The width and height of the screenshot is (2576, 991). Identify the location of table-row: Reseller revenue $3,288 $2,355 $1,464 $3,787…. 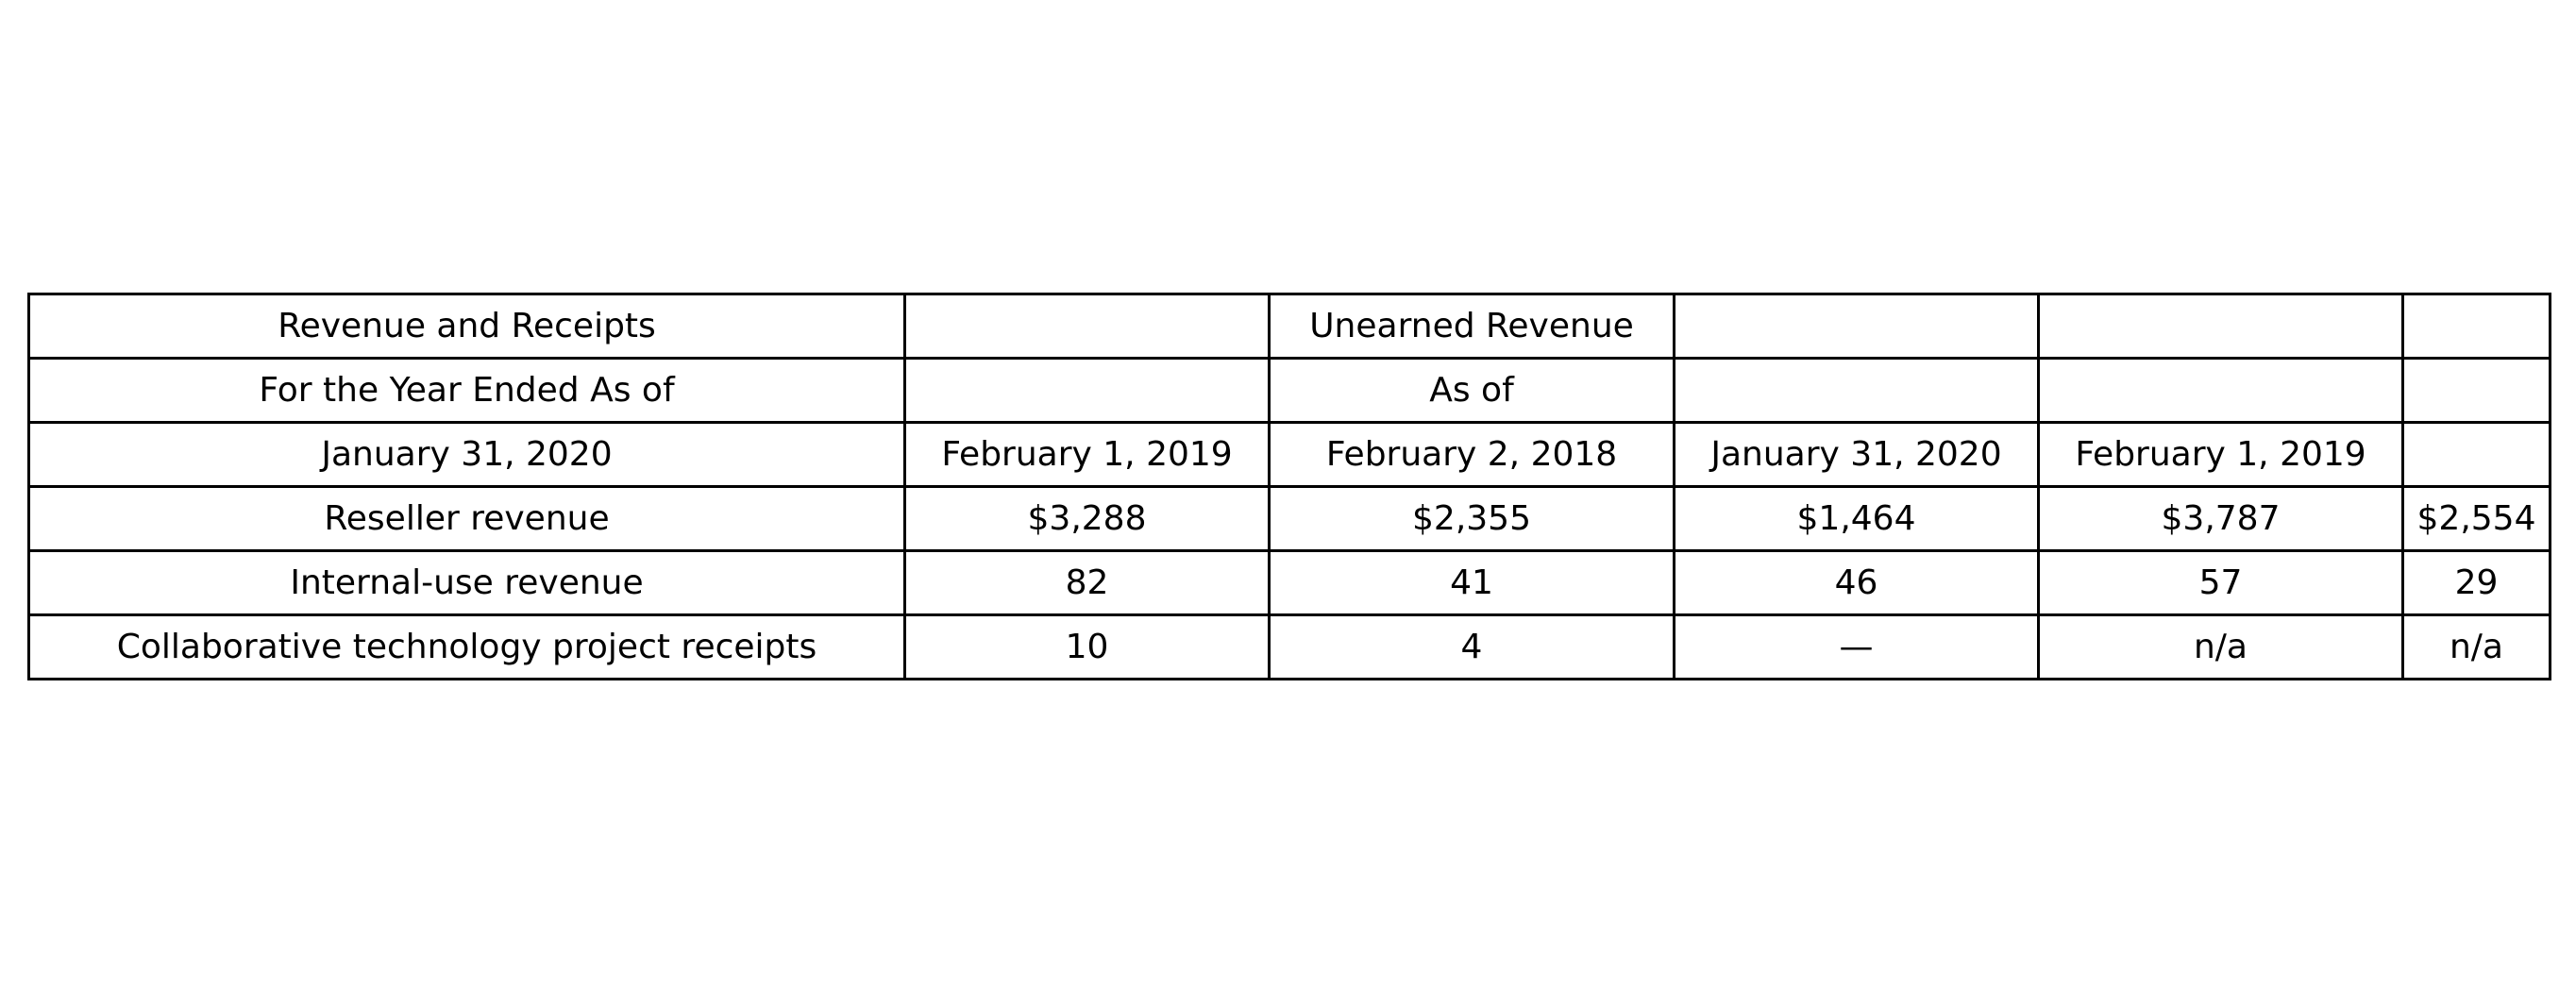
(1289, 518).